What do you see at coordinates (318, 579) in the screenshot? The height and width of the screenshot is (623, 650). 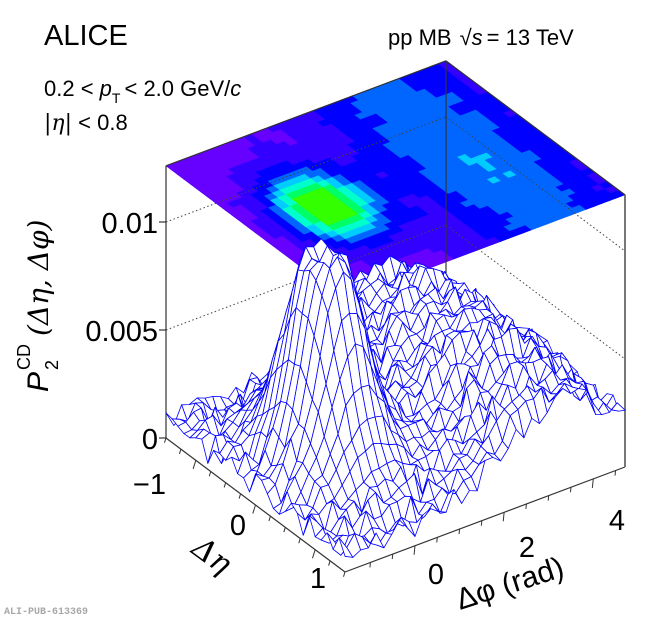 I see `x-tick-label: 1` at bounding box center [318, 579].